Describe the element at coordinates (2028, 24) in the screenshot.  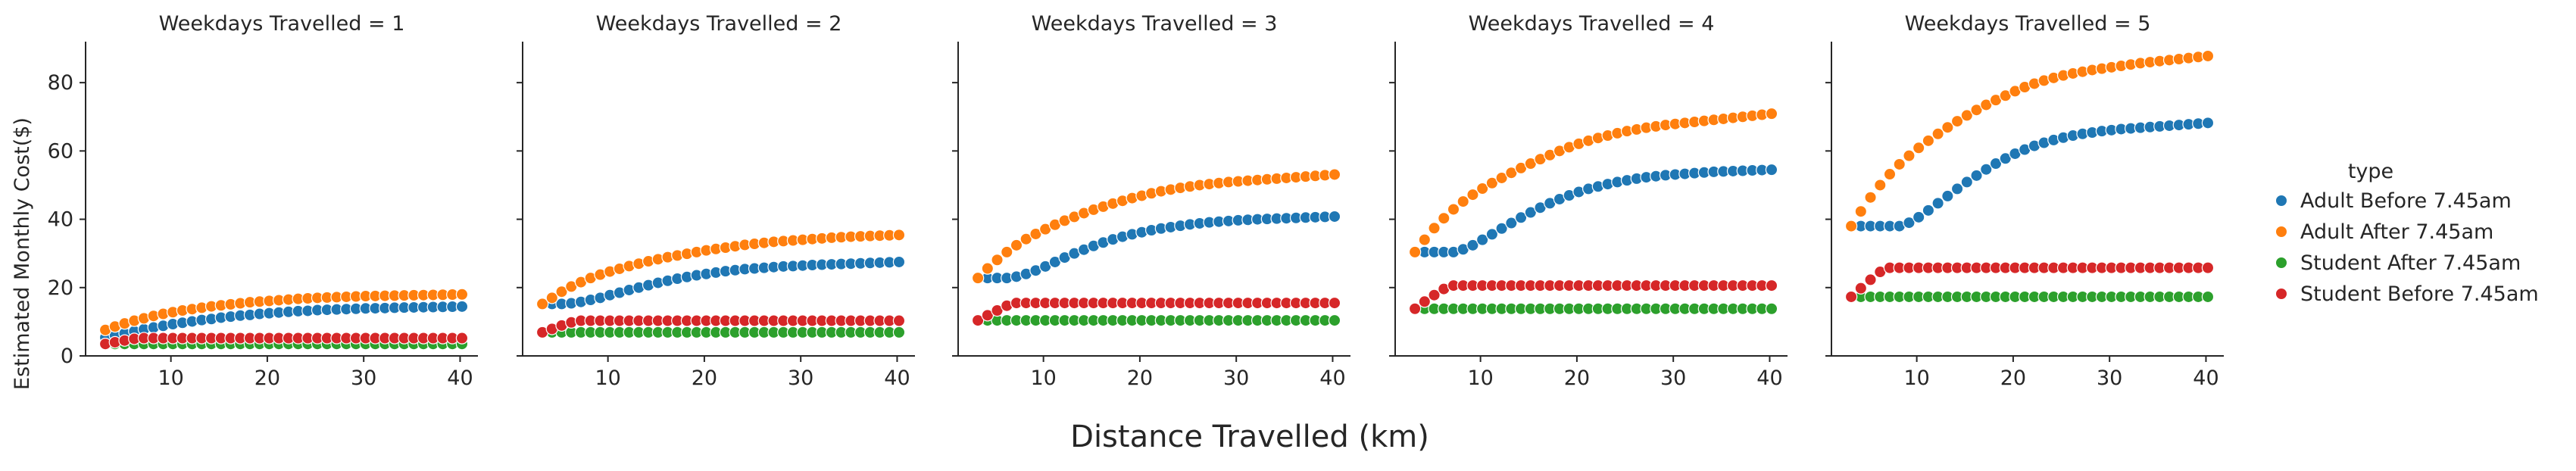
I see `facet-title: Weekdays Travelled = 5` at that location.